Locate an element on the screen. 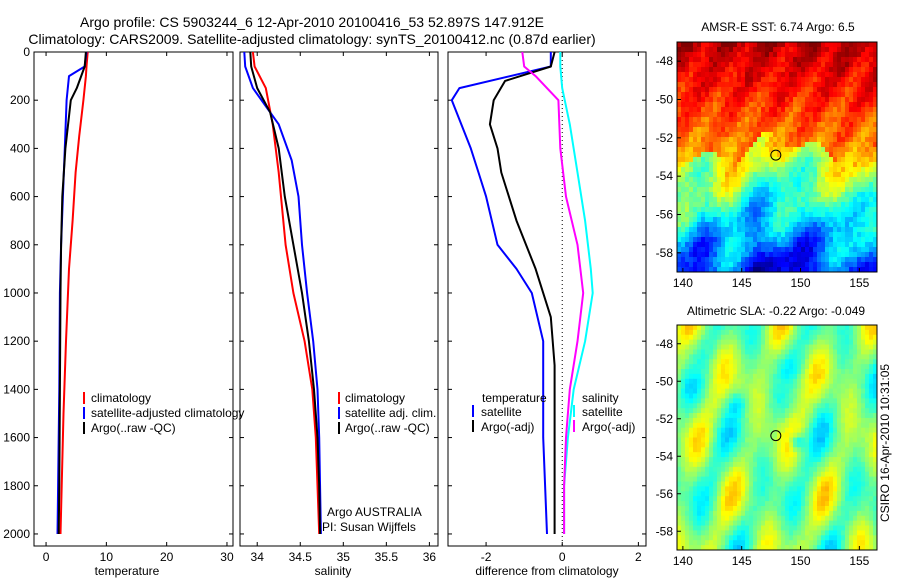 This screenshot has height=580, width=900. temperature-xlabel: temperature is located at coordinates (127, 571).